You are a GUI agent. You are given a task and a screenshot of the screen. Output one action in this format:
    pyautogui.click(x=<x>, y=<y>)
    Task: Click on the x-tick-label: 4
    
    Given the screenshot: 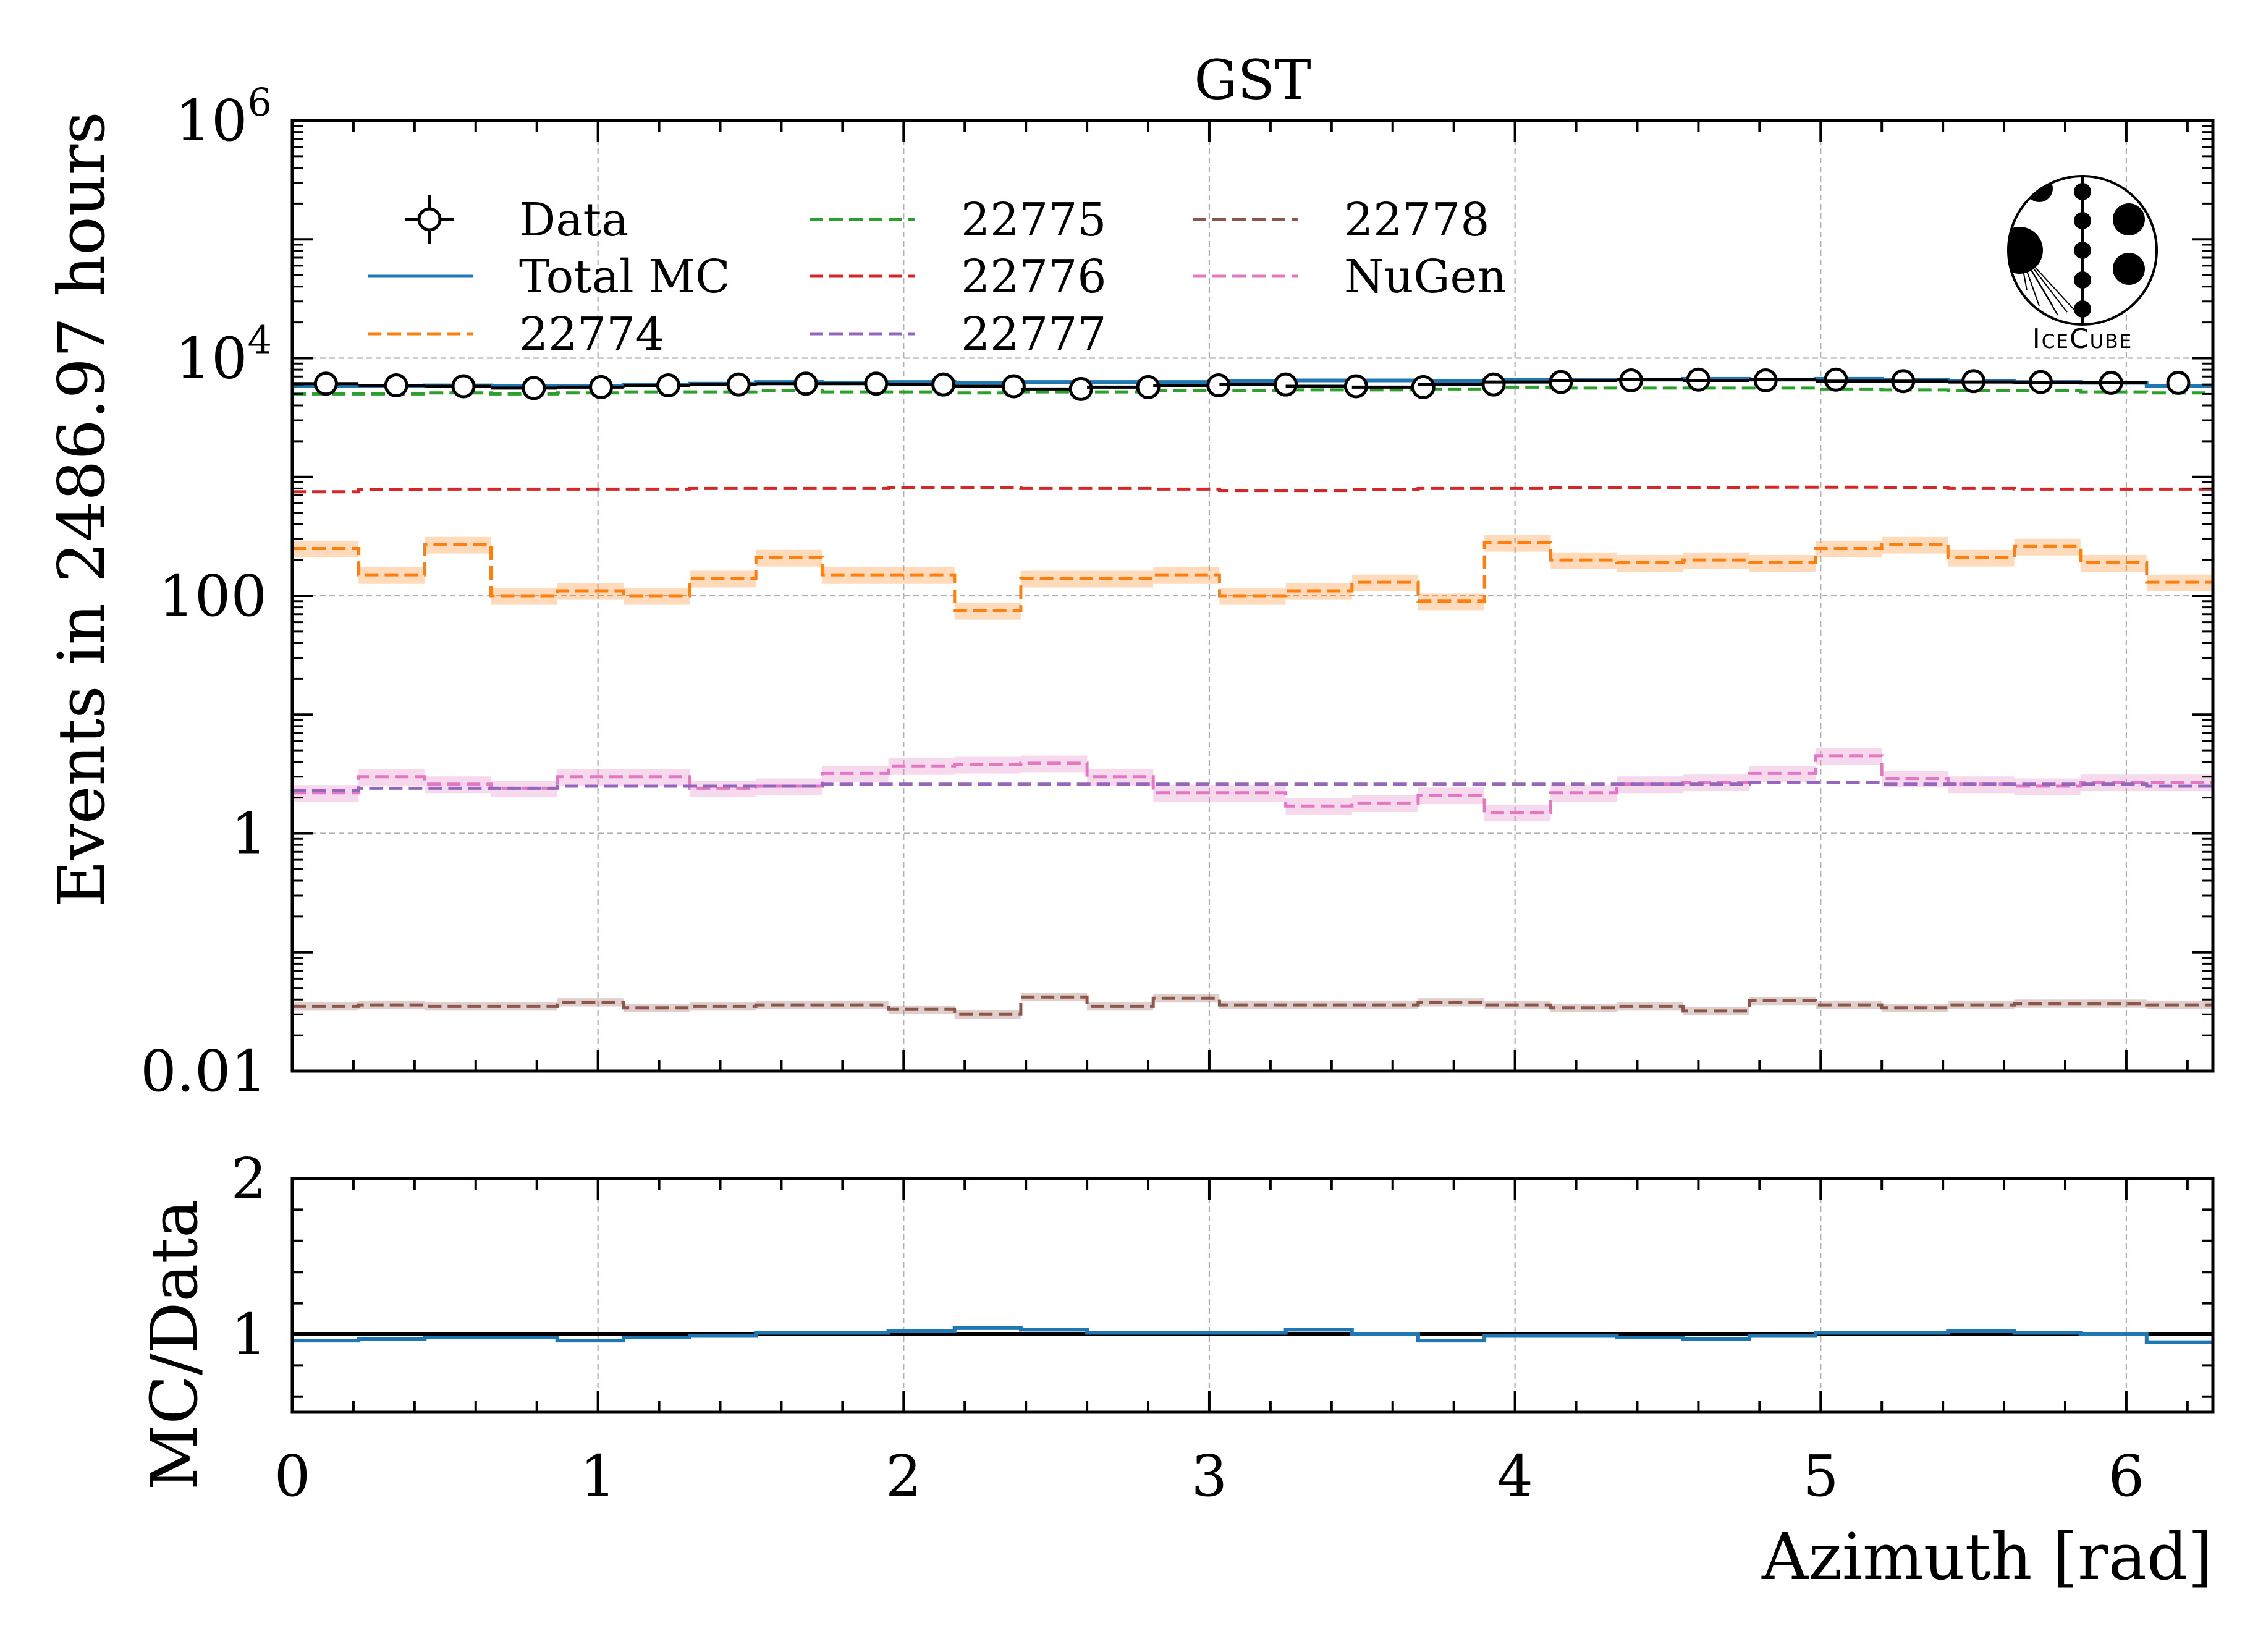 What is the action you would take?
    pyautogui.click(x=1515, y=1476)
    